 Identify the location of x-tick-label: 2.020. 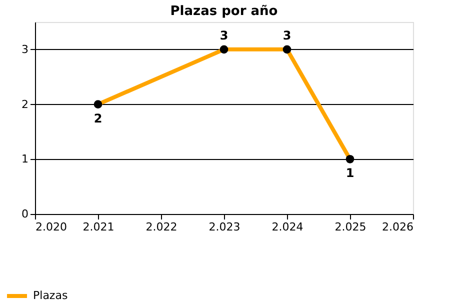
(51, 227).